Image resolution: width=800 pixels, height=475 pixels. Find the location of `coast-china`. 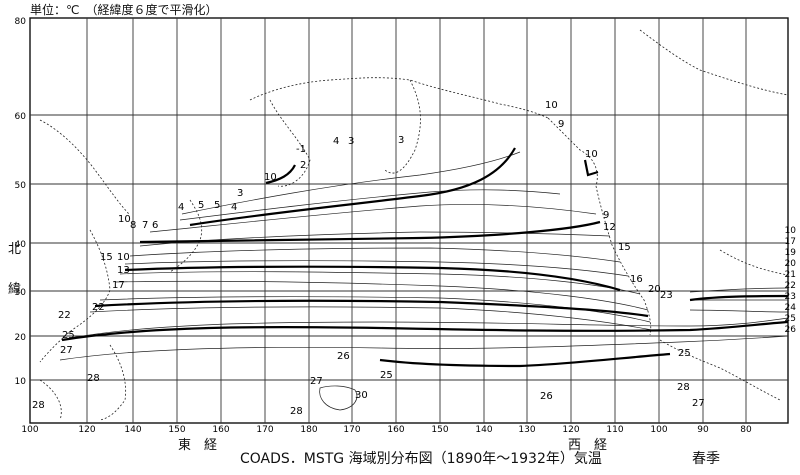

coast-china is located at coordinates (75, 296).